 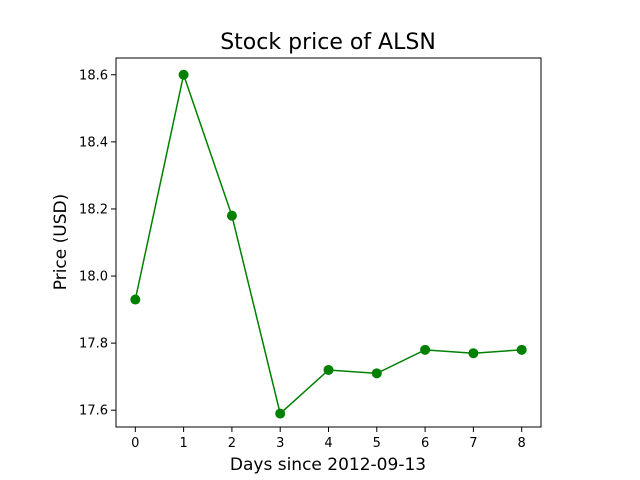 I want to click on y-axis-label: Price (USD), so click(x=61, y=242).